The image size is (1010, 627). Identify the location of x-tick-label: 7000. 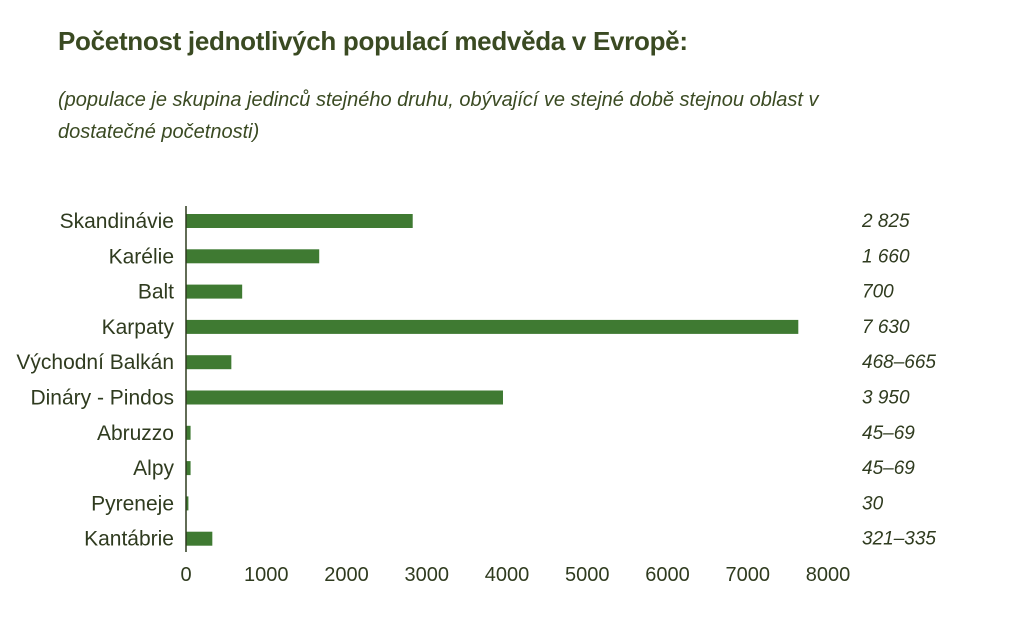
(748, 575).